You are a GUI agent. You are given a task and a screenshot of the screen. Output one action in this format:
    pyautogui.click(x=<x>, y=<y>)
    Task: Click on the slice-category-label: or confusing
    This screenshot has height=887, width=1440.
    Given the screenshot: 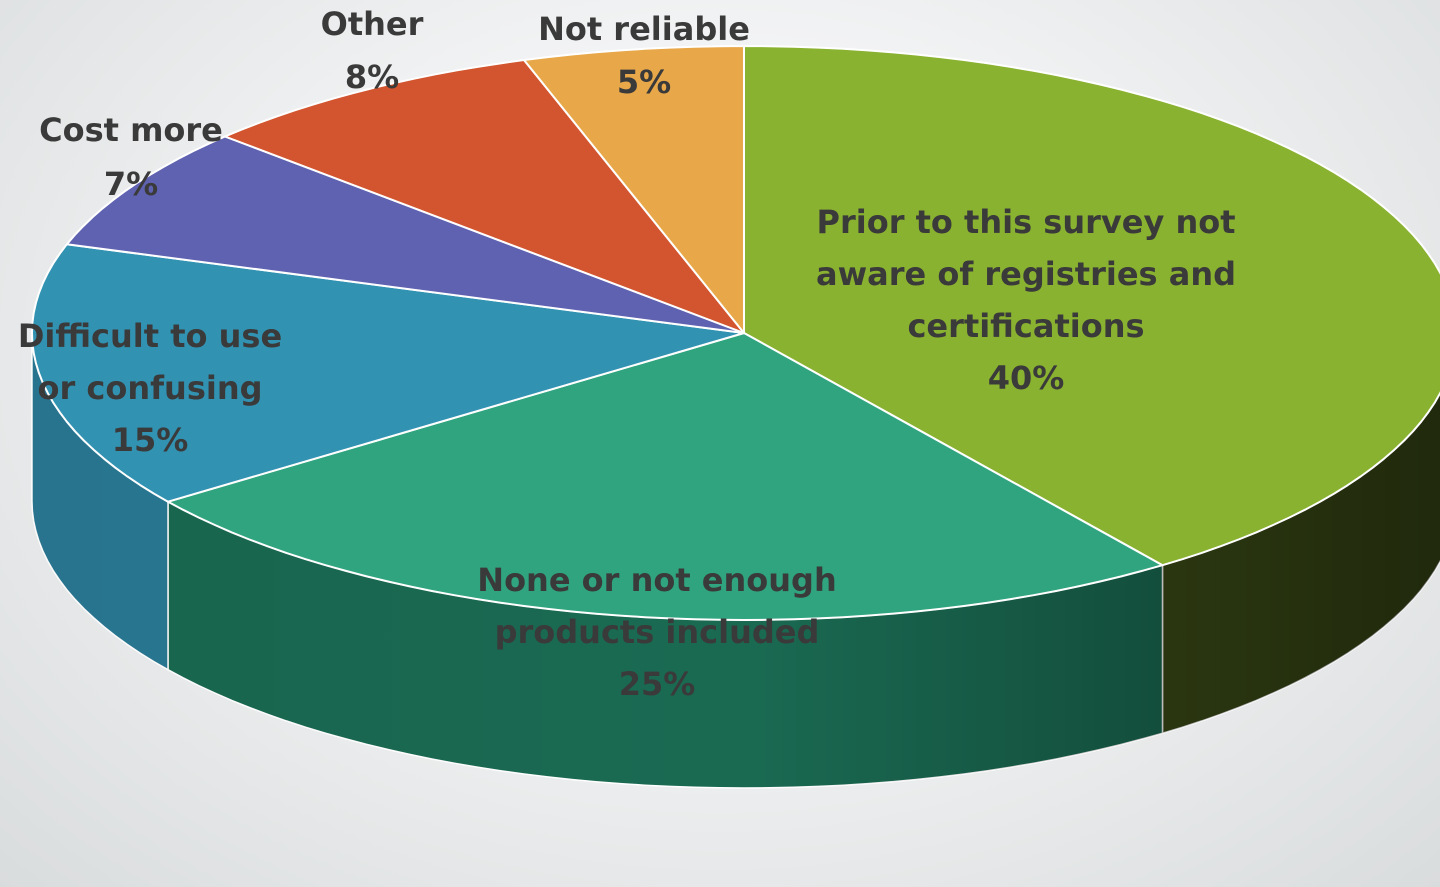 What is the action you would take?
    pyautogui.click(x=149, y=388)
    